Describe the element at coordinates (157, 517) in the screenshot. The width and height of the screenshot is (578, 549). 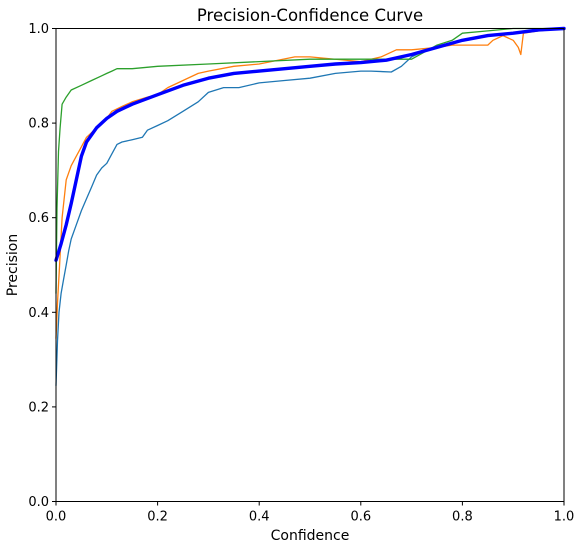
I see `x-tick-label: 0.2` at that location.